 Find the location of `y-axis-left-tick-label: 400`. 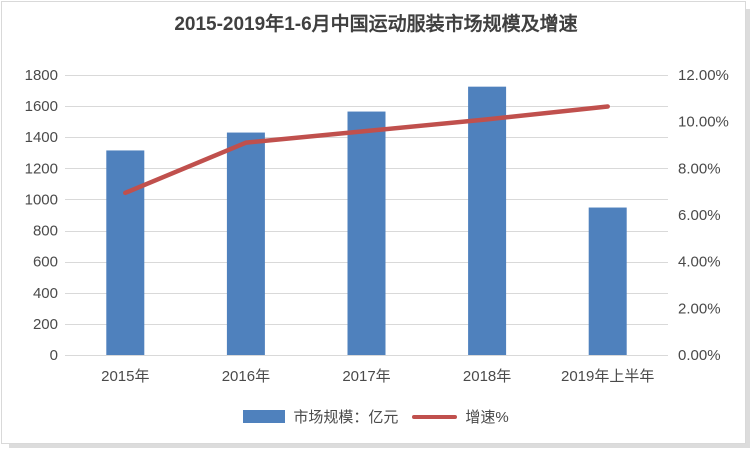

y-axis-left-tick-label: 400 is located at coordinates (45, 293).